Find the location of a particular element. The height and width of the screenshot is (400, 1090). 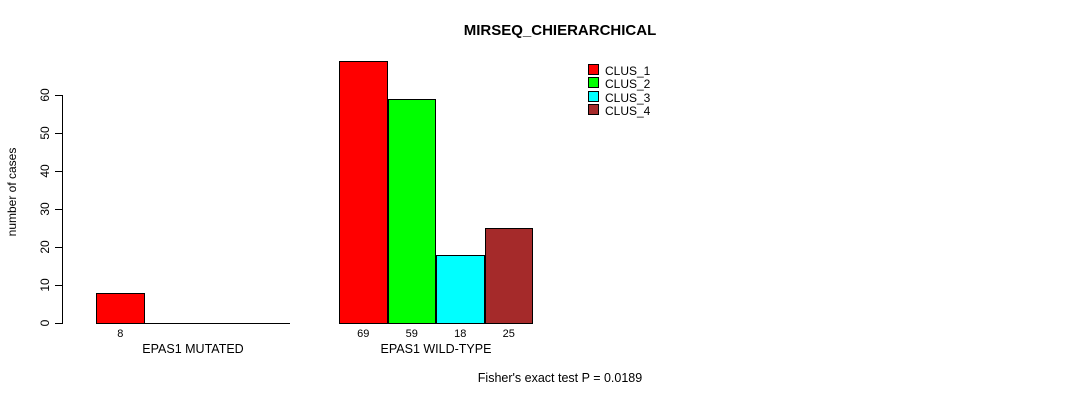

x-axis-baseline is located at coordinates (193, 323).